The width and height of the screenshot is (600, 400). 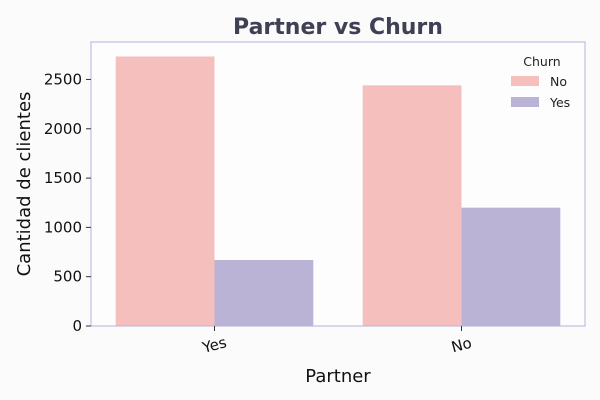 What do you see at coordinates (63, 178) in the screenshot?
I see `y-tick-label: 1500` at bounding box center [63, 178].